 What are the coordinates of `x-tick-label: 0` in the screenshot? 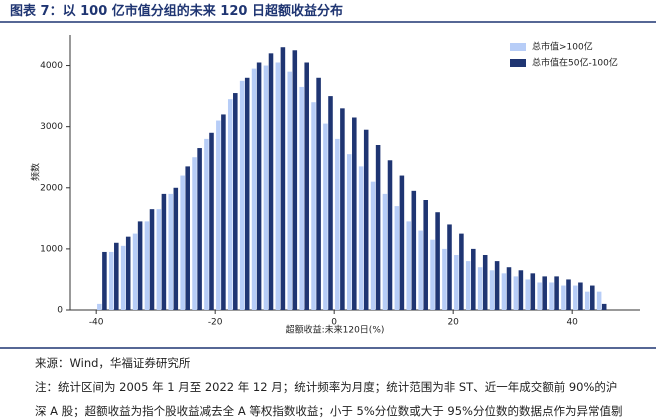 It's located at (334, 323).